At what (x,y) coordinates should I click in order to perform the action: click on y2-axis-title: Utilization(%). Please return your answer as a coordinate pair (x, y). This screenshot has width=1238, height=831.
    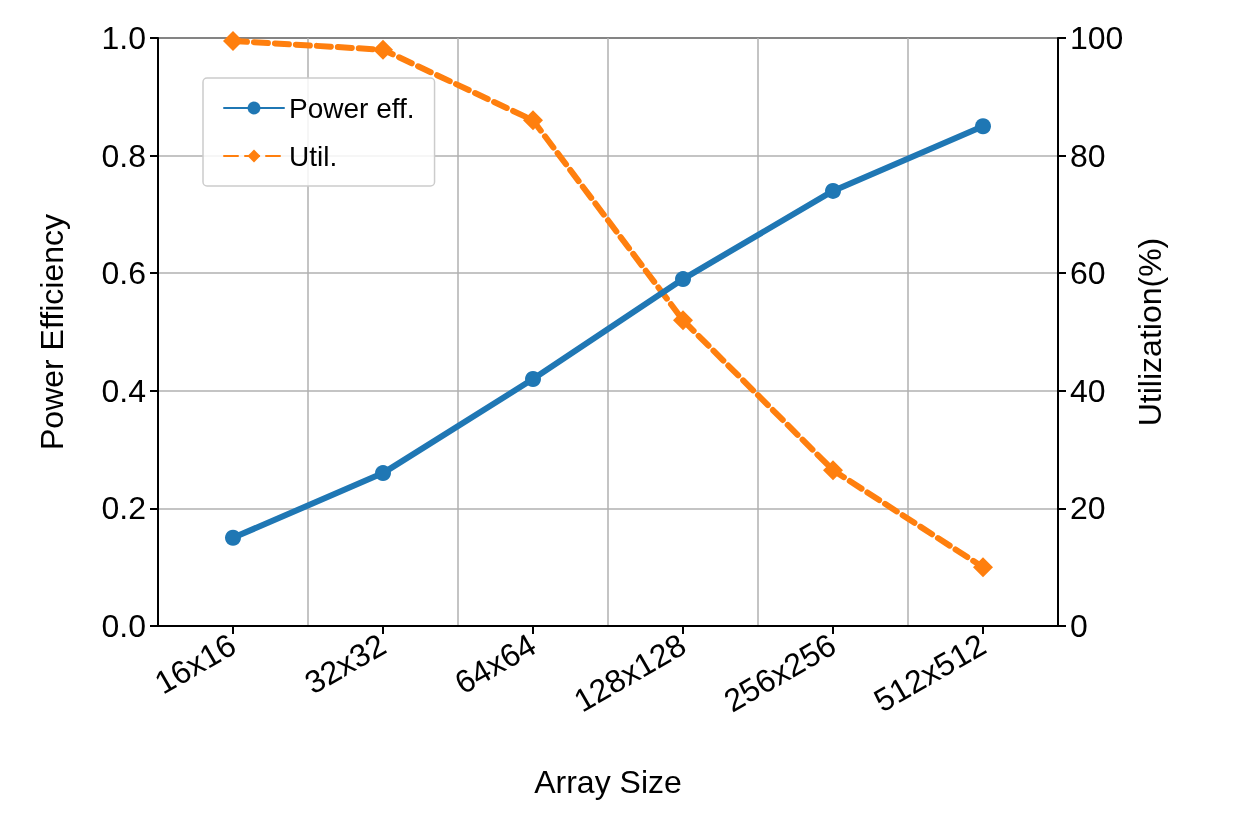
    Looking at the image, I should click on (1150, 332).